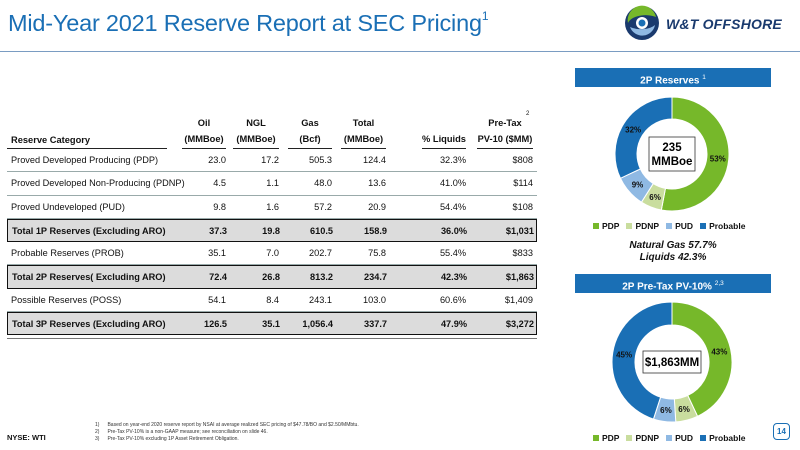  What do you see at coordinates (673, 77) in the screenshot?
I see `reserves-panel-title: 2P Reserves 1` at bounding box center [673, 77].